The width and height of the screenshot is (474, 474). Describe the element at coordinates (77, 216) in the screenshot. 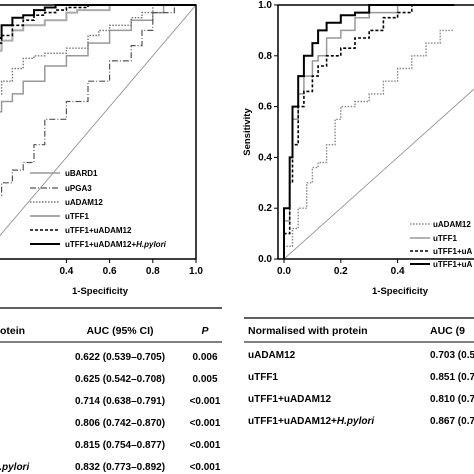

I see `legend-label-utff1: uTFF1` at that location.